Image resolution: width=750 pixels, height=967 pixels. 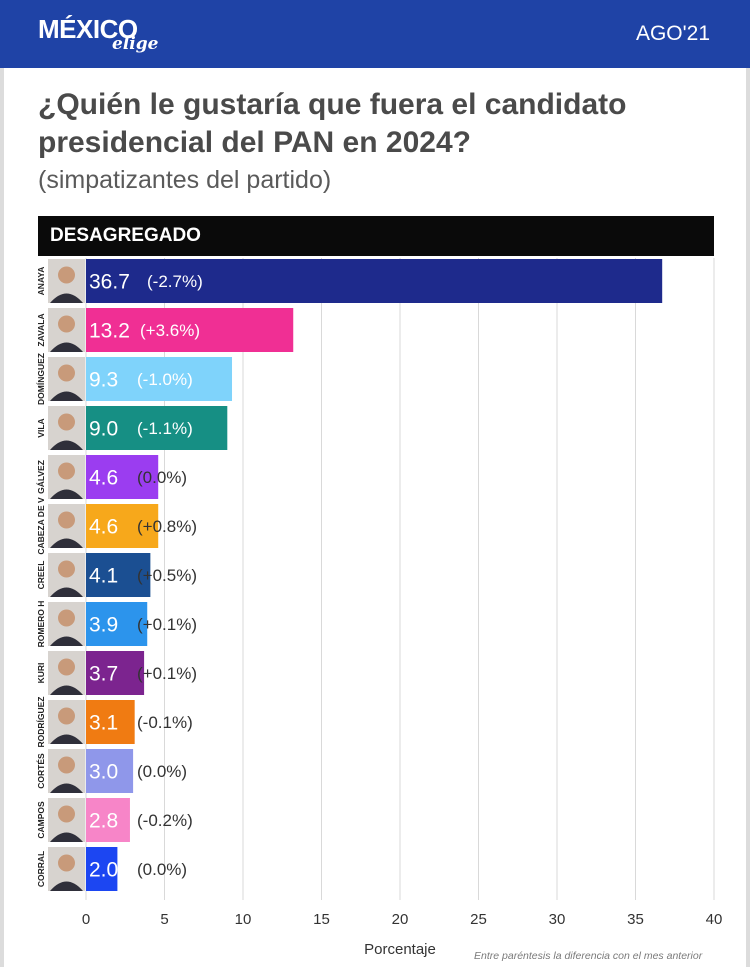 I want to click on logo-main: MÉXICO, so click(x=88, y=29).